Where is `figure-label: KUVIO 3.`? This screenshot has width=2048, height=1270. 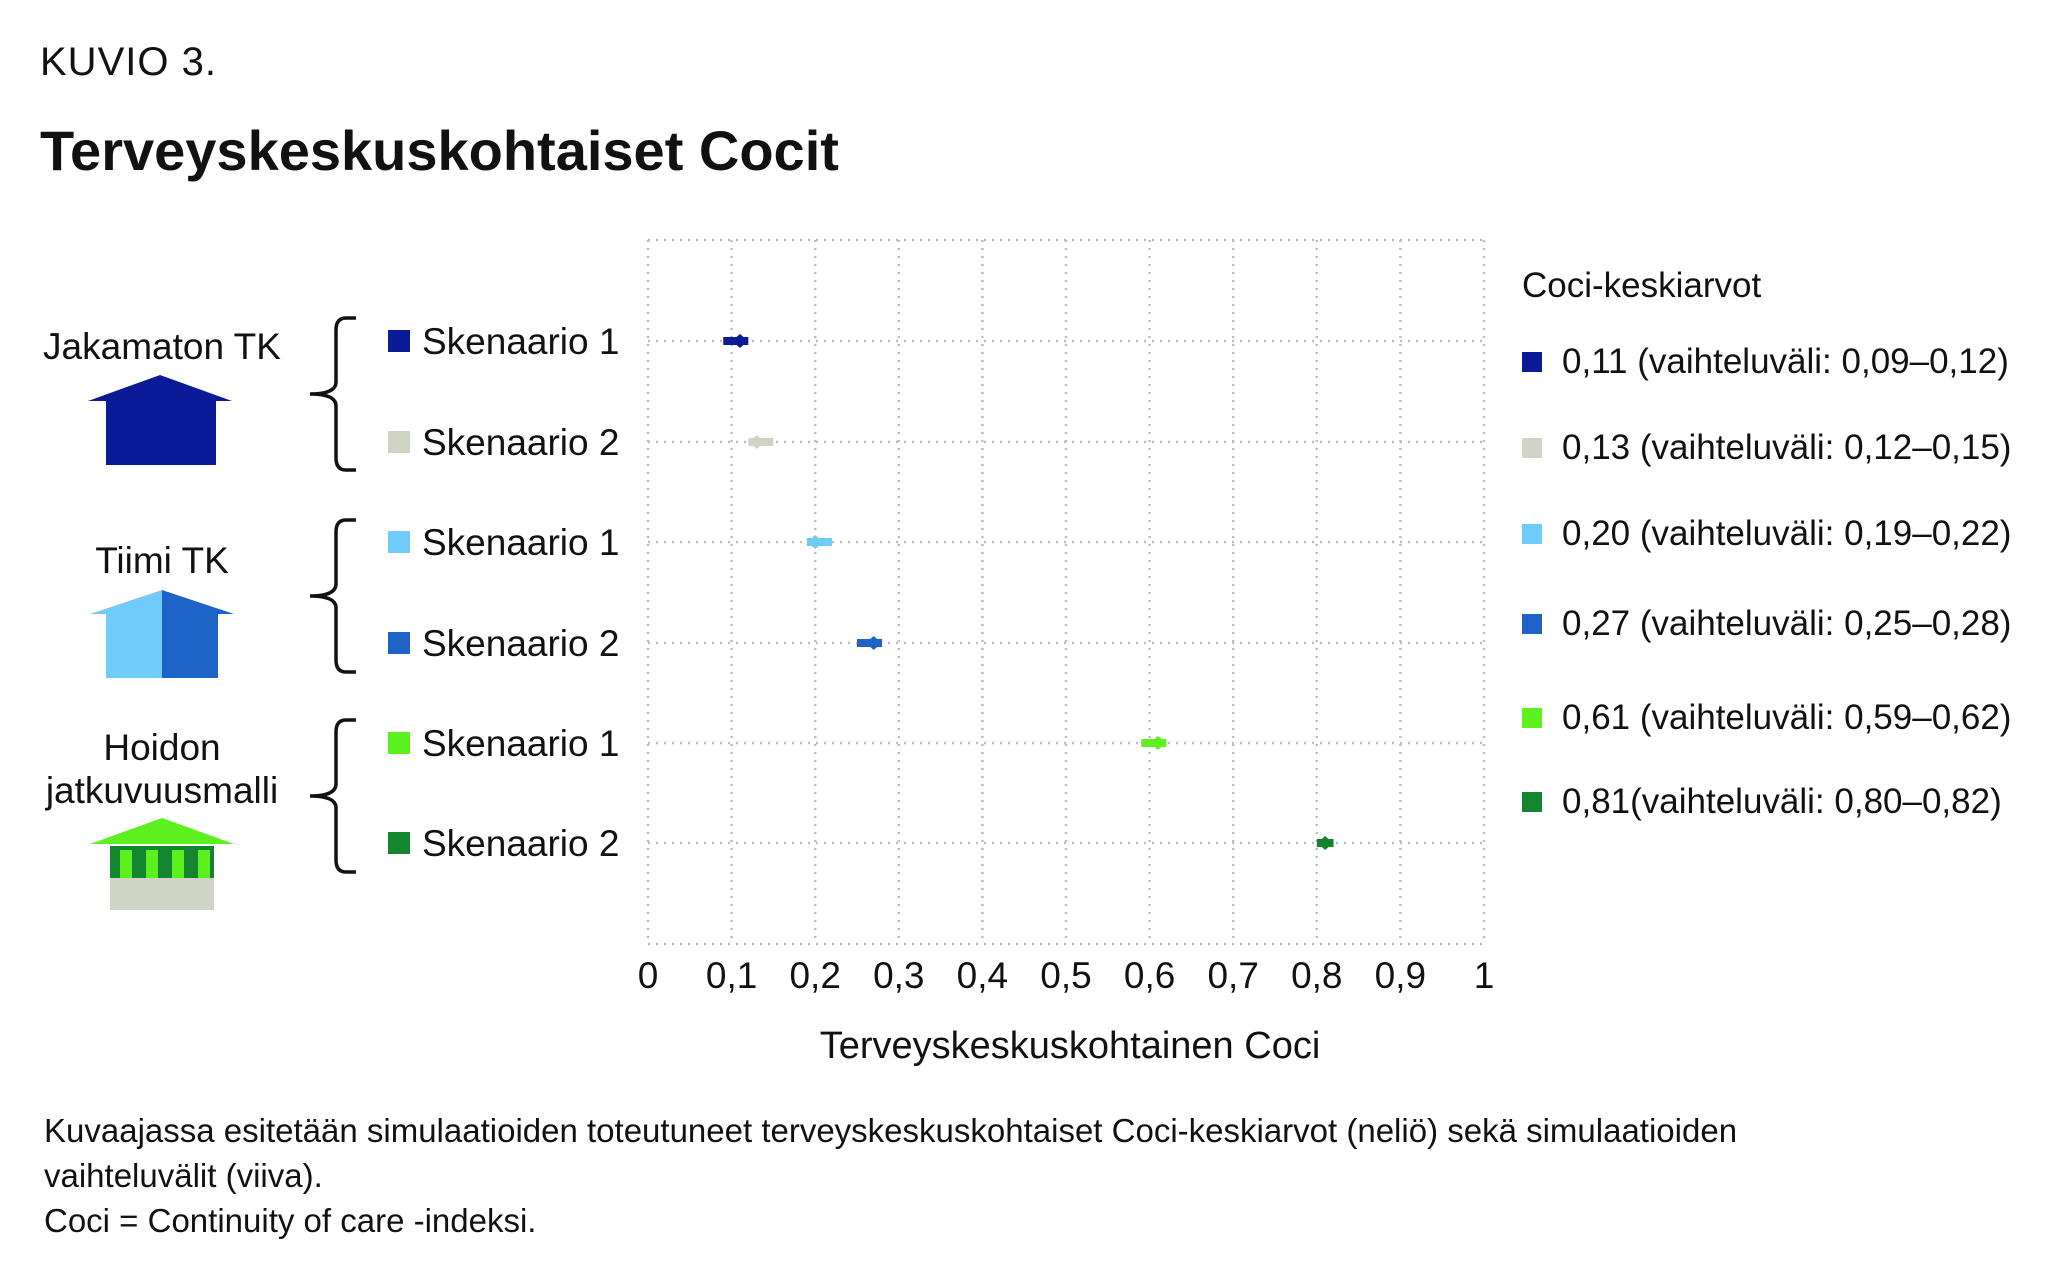
figure-label: KUVIO 3. is located at coordinates (128, 62).